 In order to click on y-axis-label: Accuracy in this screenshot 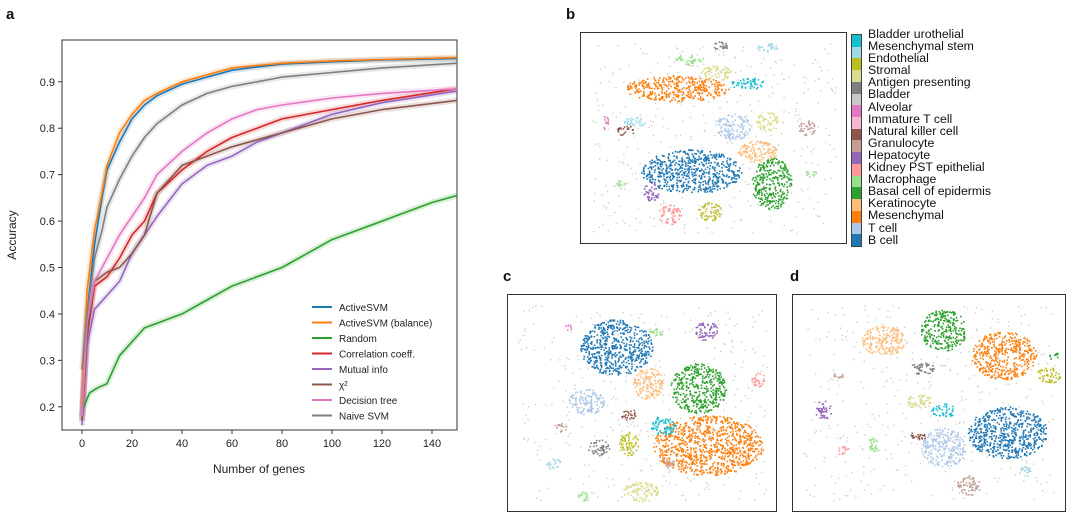, I will do `click(12, 234)`.